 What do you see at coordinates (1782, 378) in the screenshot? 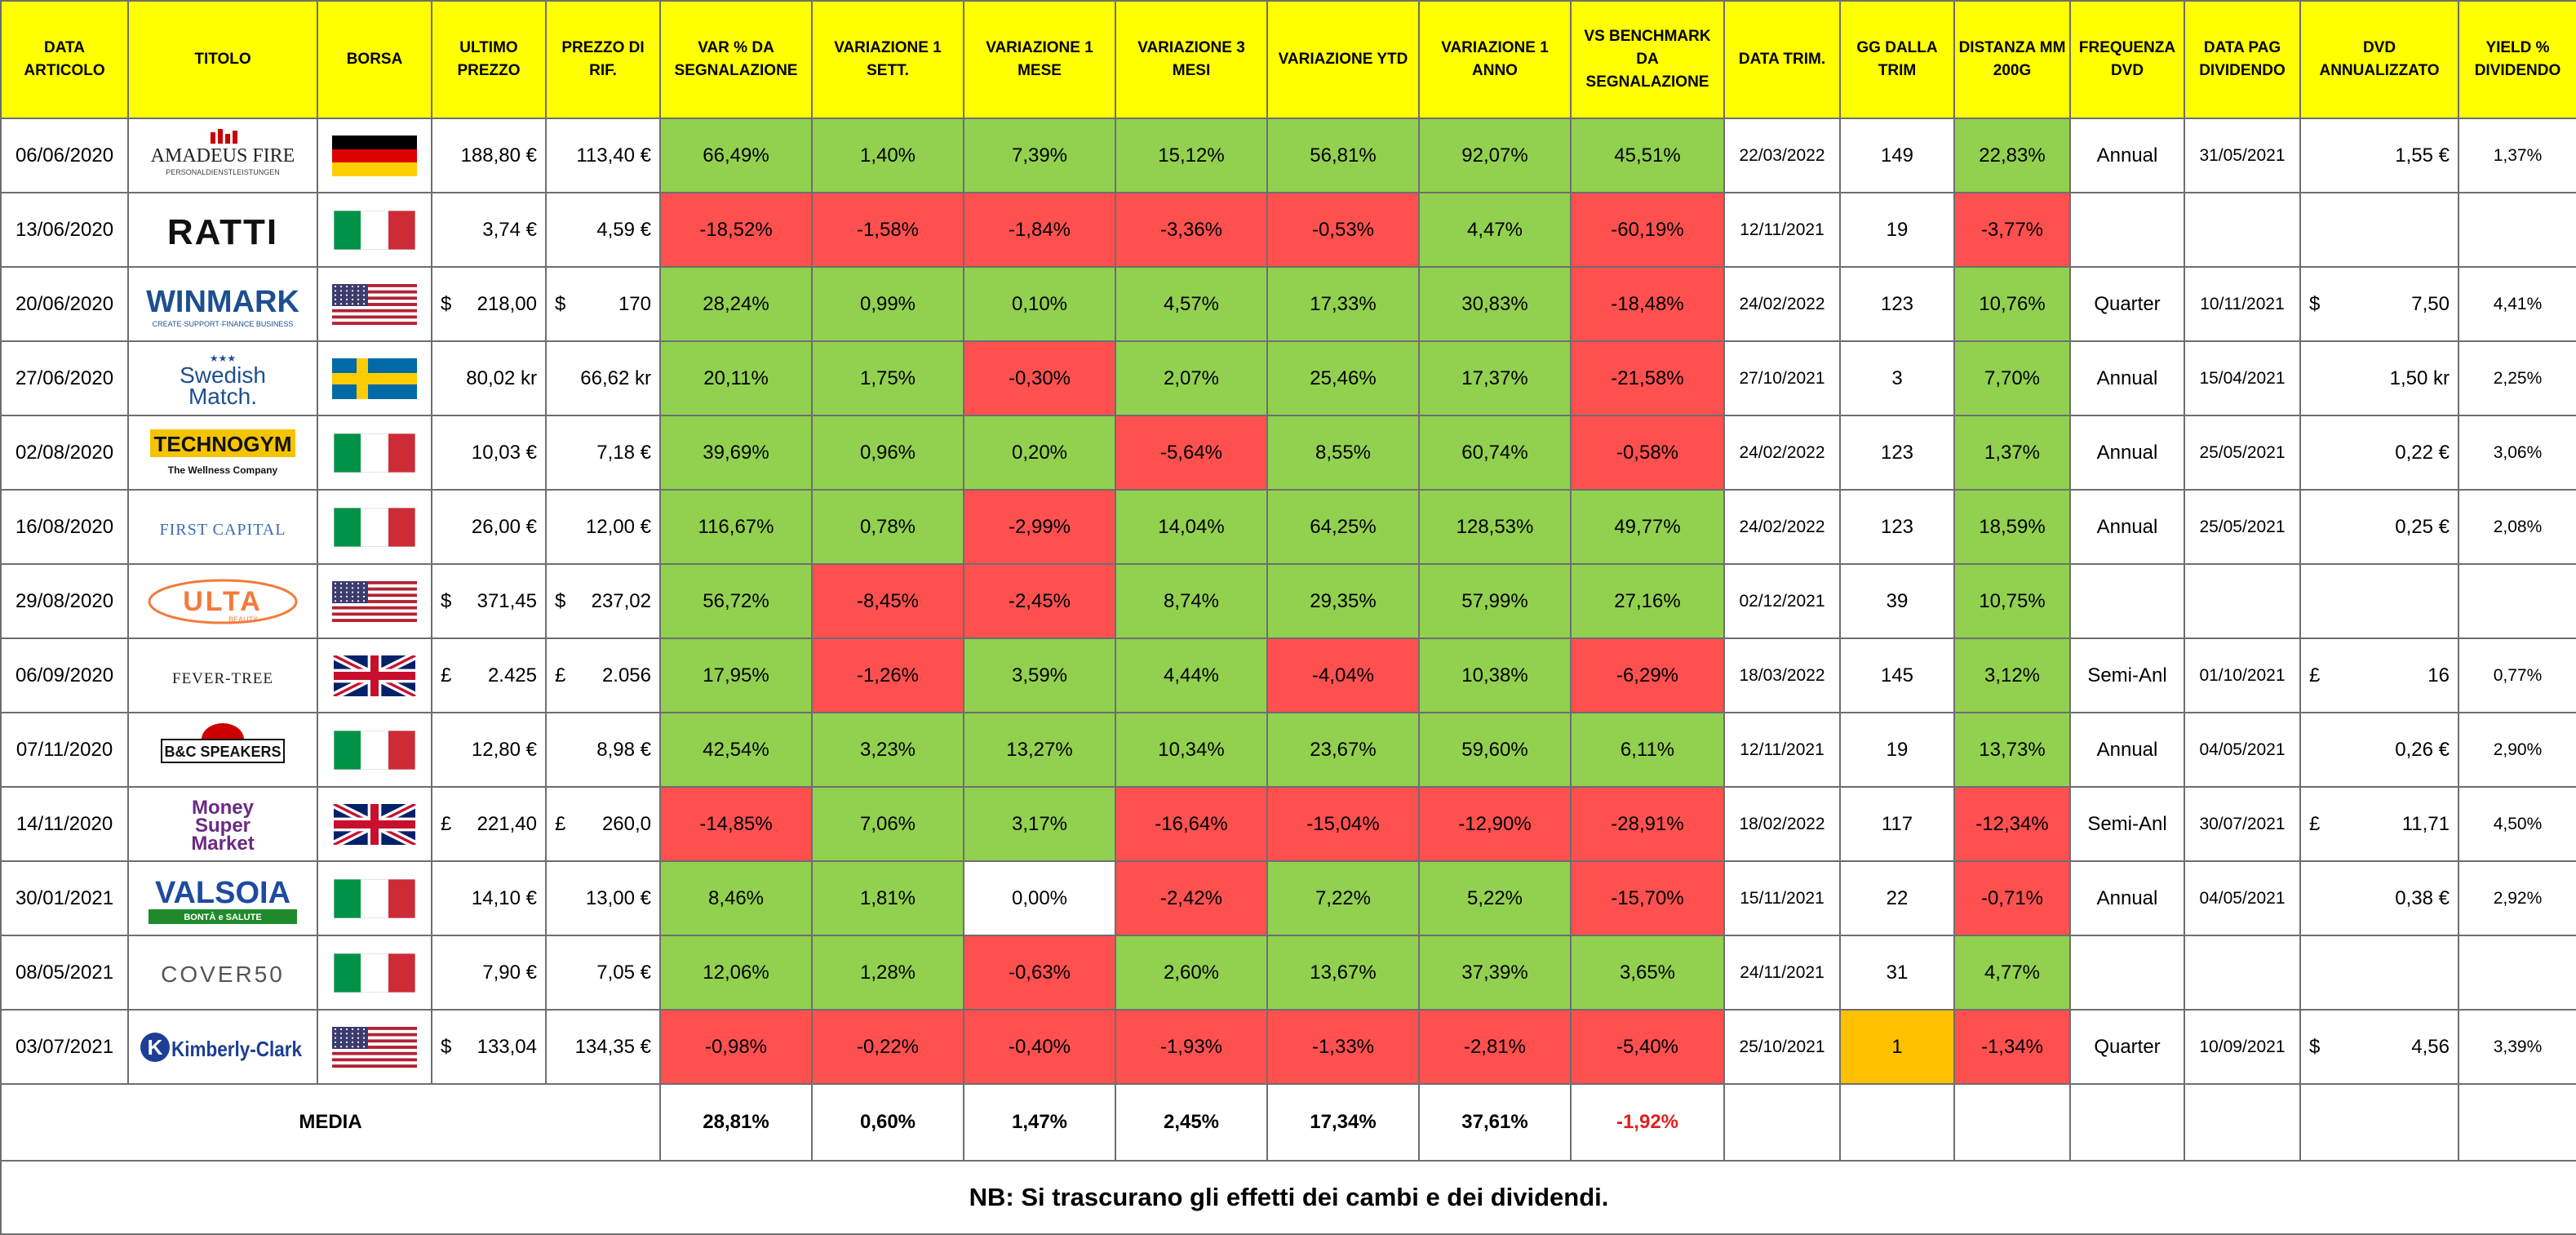
I see `quarter-date: 27/10/2021` at bounding box center [1782, 378].